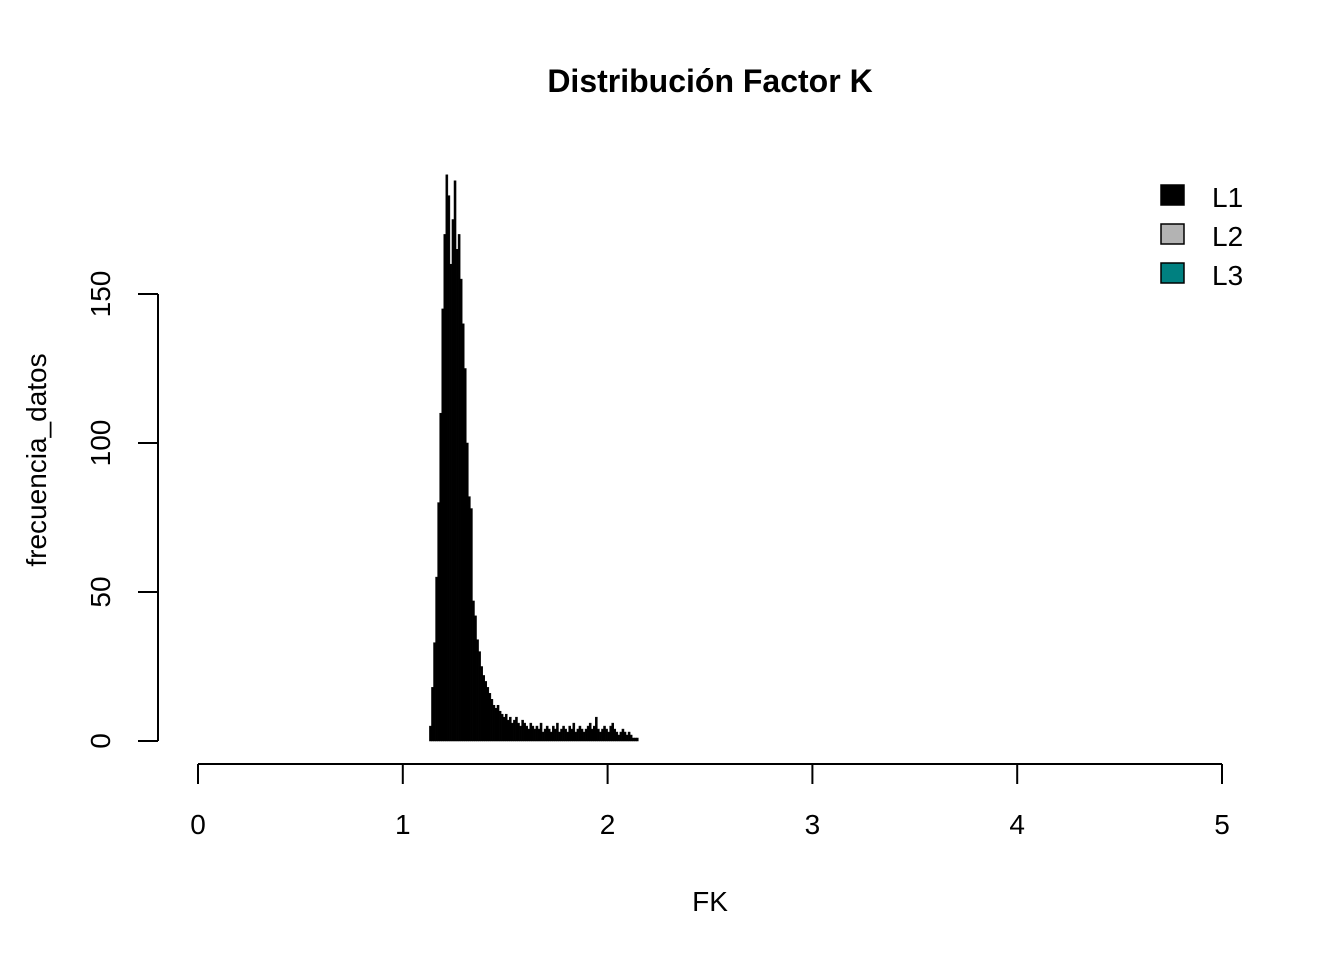 The height and width of the screenshot is (960, 1344). I want to click on y-axis-label: frecuencia_datos, so click(36, 459).